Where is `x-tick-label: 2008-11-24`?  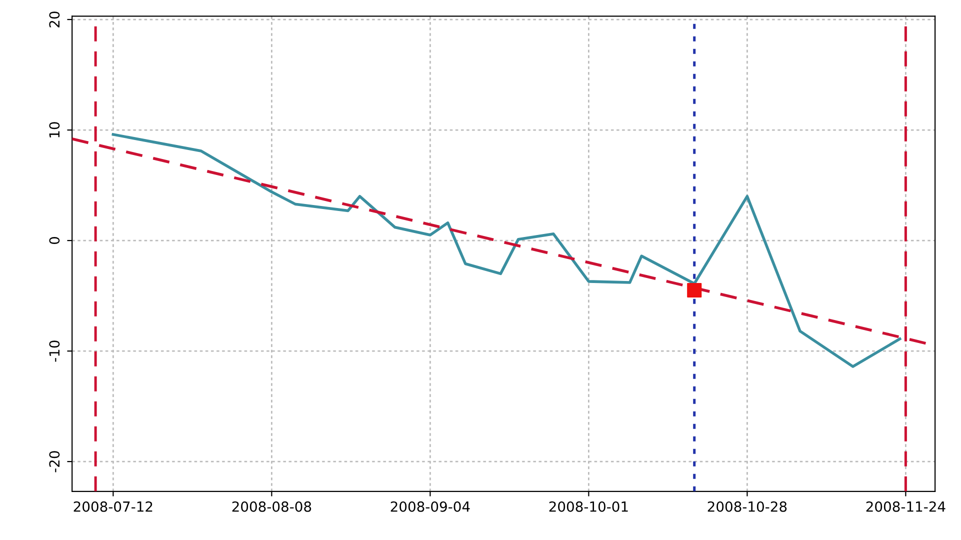 x-tick-label: 2008-11-24 is located at coordinates (906, 506).